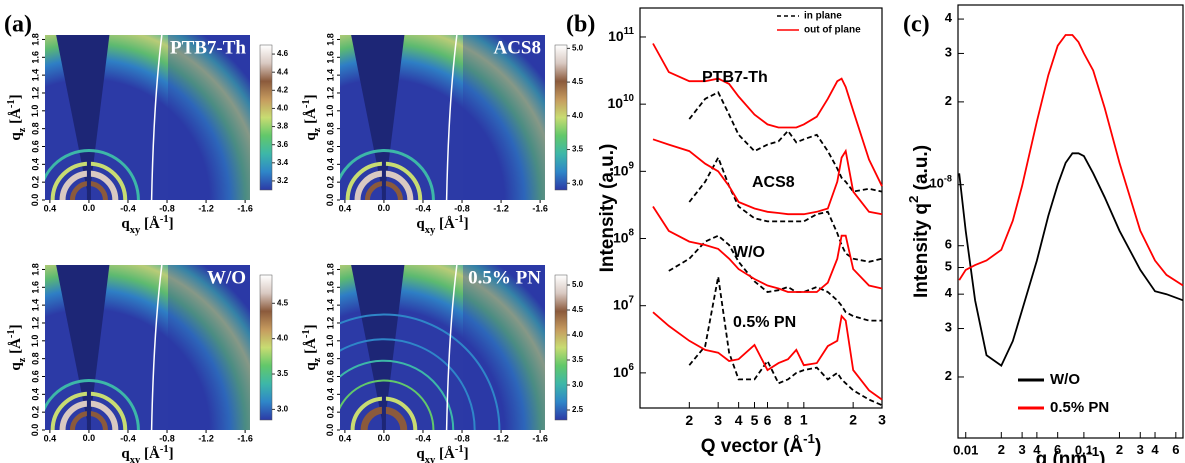 The height and width of the screenshot is (463, 1185). What do you see at coordinates (940, 182) in the screenshot?
I see `y-tick-label: 10⁻⁸` at bounding box center [940, 182].